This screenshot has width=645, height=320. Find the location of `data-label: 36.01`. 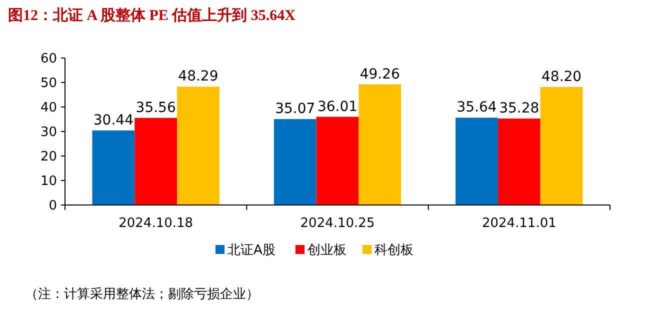

data-label: 36.01 is located at coordinates (337, 106).